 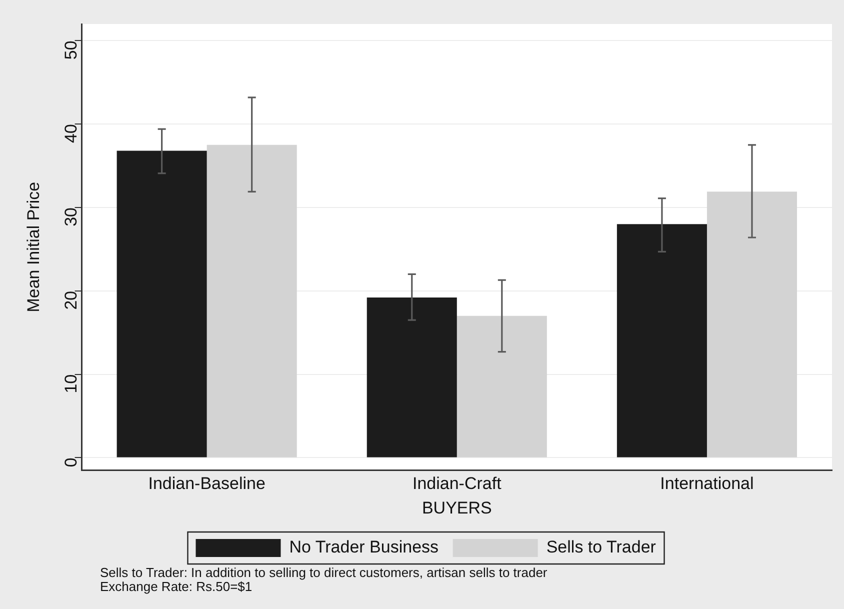 I want to click on x-axis-title: BUYERS, so click(x=457, y=508).